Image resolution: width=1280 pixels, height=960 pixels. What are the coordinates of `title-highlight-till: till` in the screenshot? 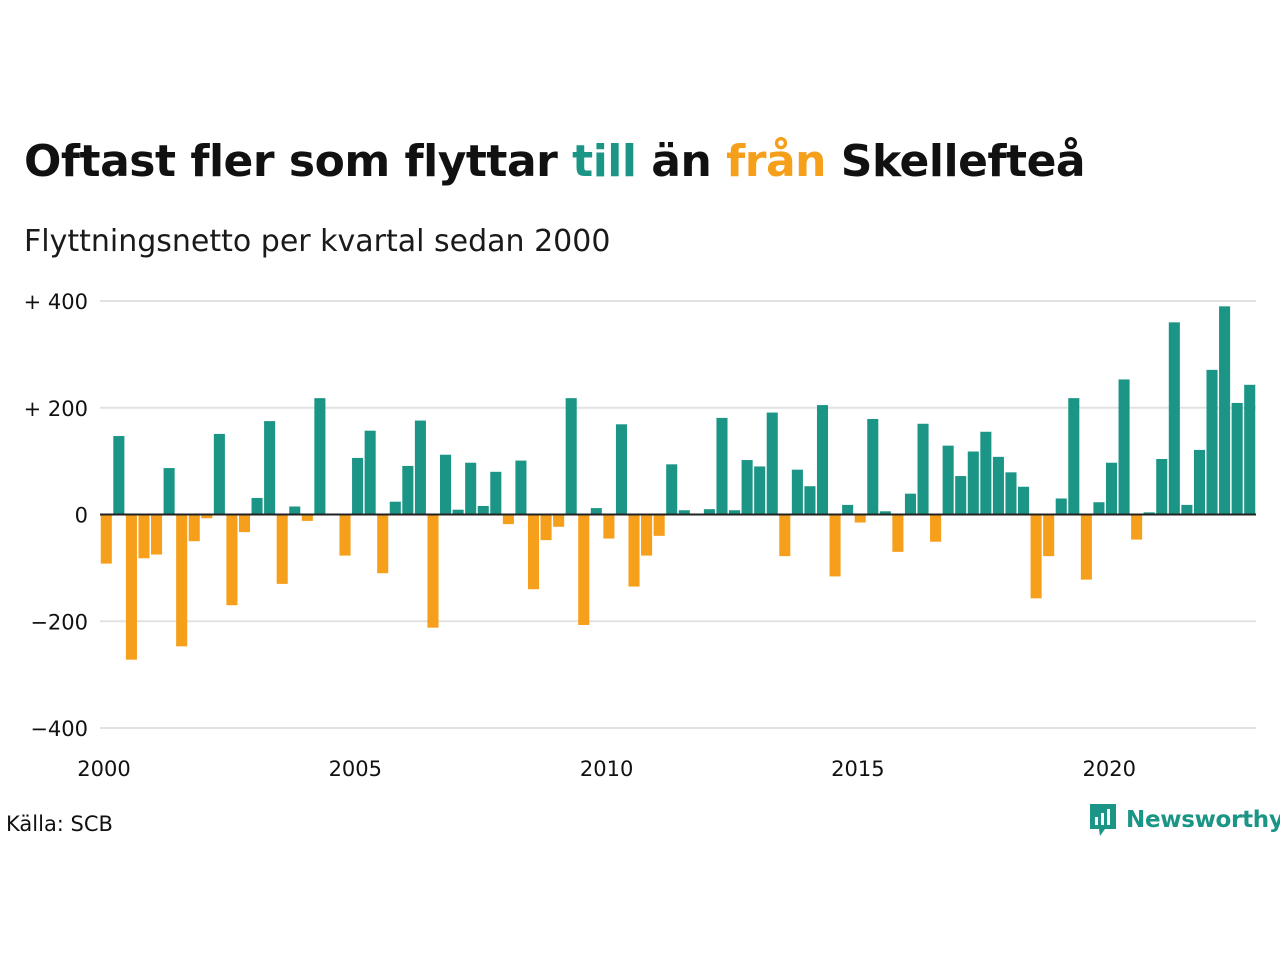 It's located at (604, 161).